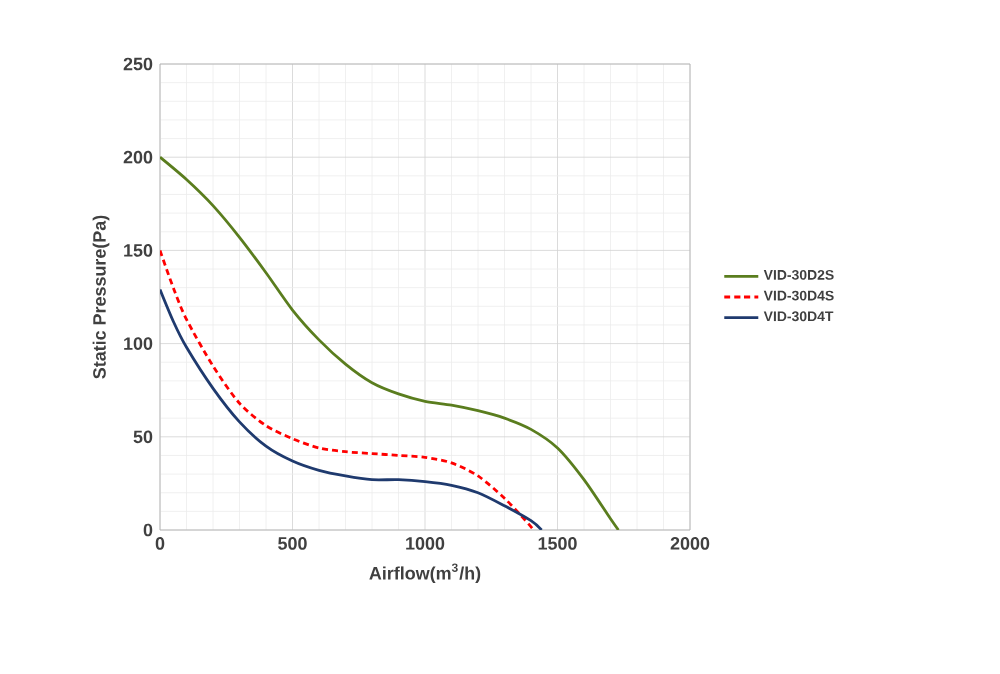 The width and height of the screenshot is (1000, 674). I want to click on x-tick-label: 1000, so click(425, 543).